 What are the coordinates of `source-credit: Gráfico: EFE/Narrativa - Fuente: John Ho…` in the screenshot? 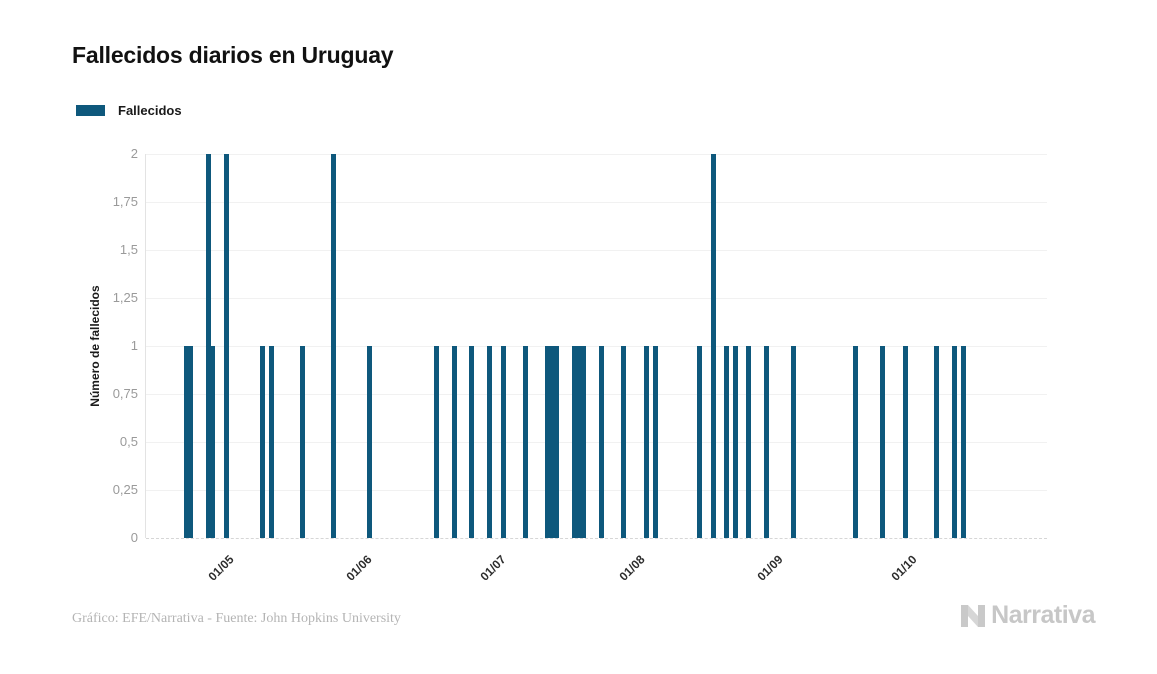 It's located at (236, 618).